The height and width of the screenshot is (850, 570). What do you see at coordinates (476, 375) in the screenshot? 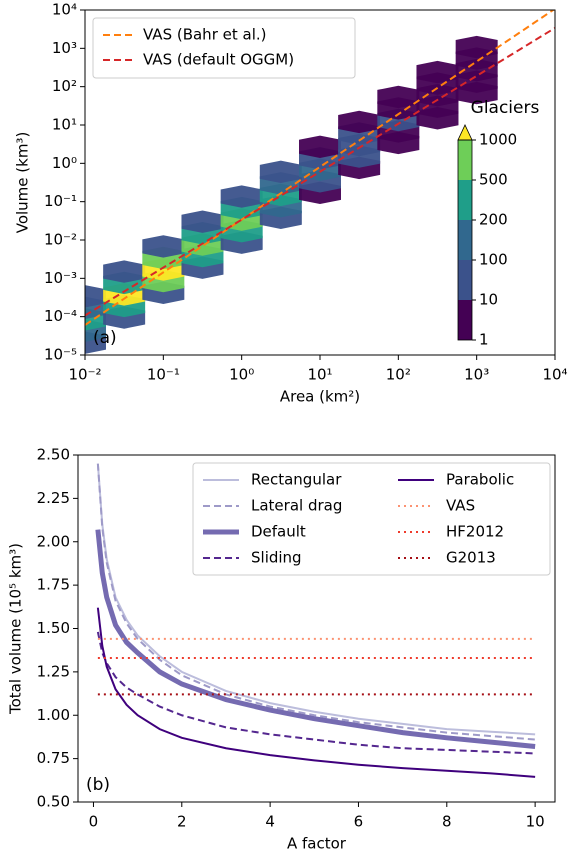
I see `x-tick-label: 10³` at bounding box center [476, 375].